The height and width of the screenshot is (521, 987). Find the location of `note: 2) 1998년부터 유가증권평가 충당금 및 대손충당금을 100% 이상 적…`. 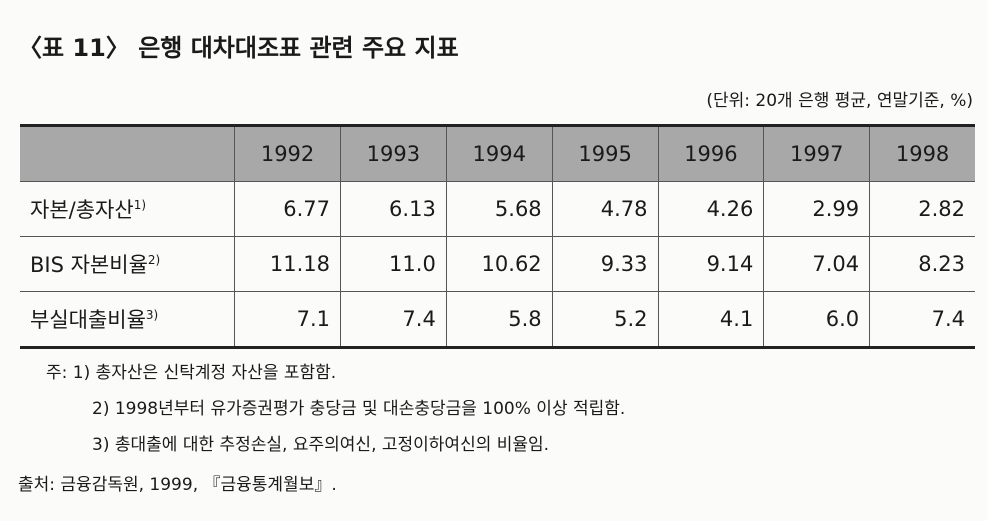

note: 2) 1998년부터 유가증권평가 충당금 및 대손충당금을 100% 이상 적… is located at coordinates (335, 409).